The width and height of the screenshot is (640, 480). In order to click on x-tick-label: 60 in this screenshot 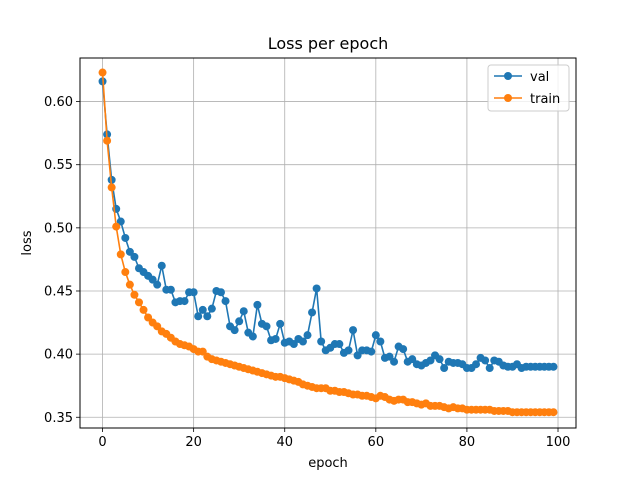, I will do `click(376, 442)`.